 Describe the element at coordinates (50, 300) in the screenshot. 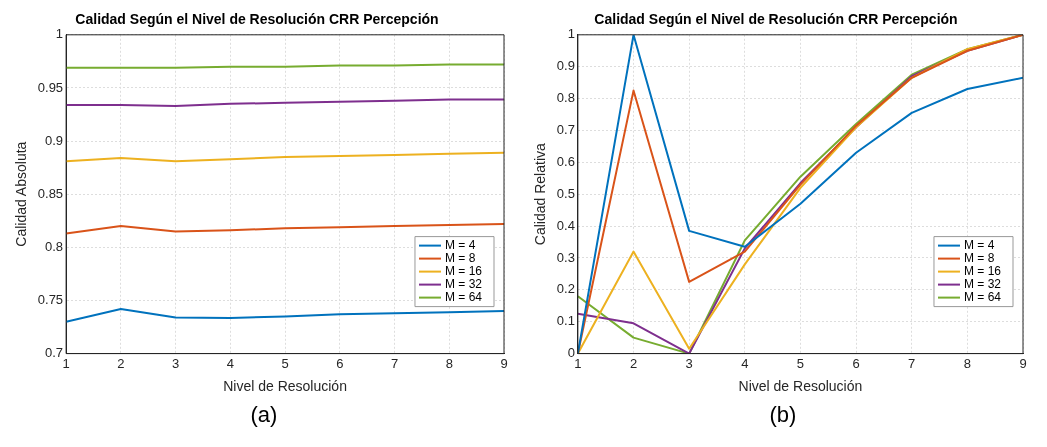

I see `y-tick-label: 0.75` at that location.